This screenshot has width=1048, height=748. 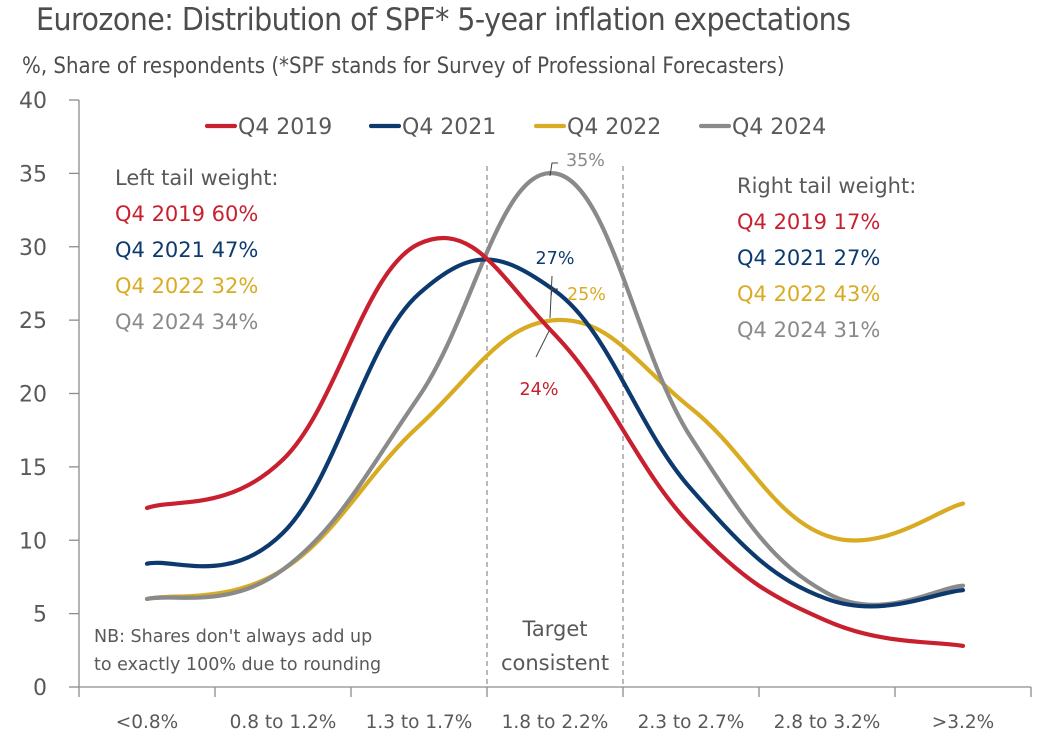 What do you see at coordinates (186, 286) in the screenshot?
I see `left-tail-item: Q4 2022 32%` at bounding box center [186, 286].